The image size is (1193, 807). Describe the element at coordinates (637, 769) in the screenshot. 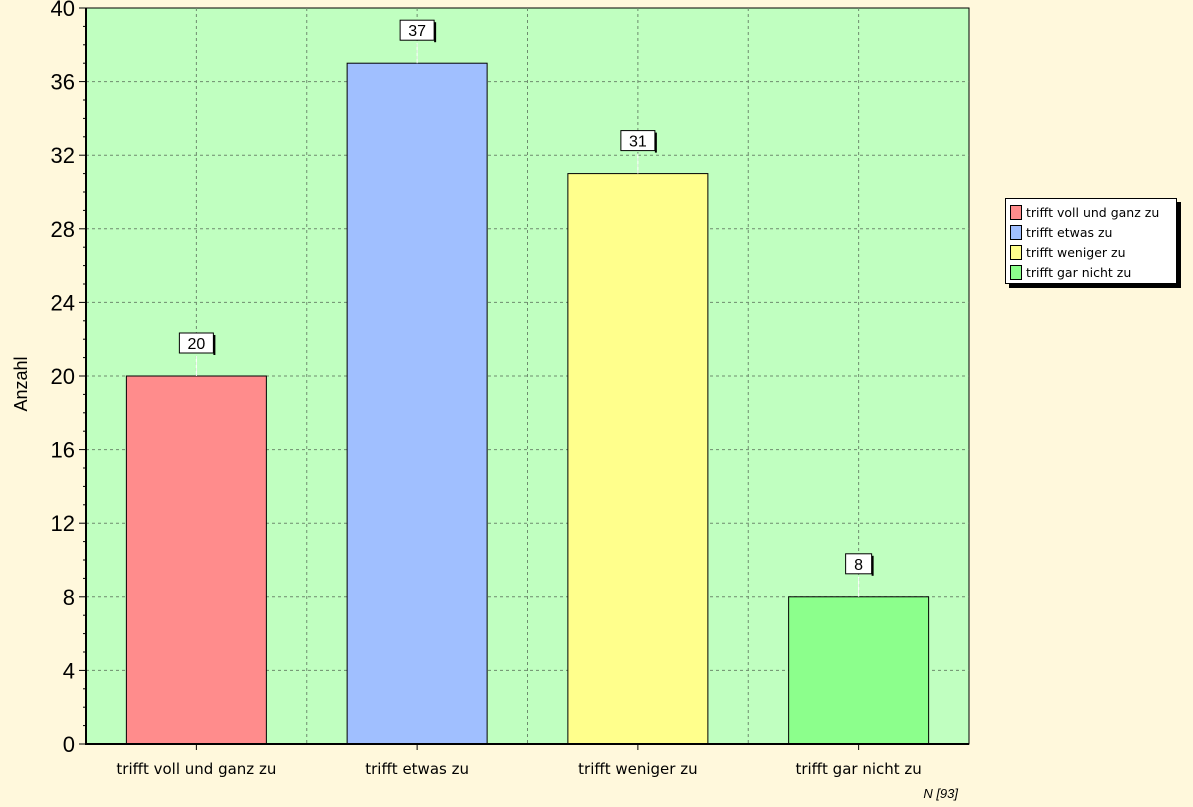

I see `x-tick-label: trifft weniger zu` at that location.